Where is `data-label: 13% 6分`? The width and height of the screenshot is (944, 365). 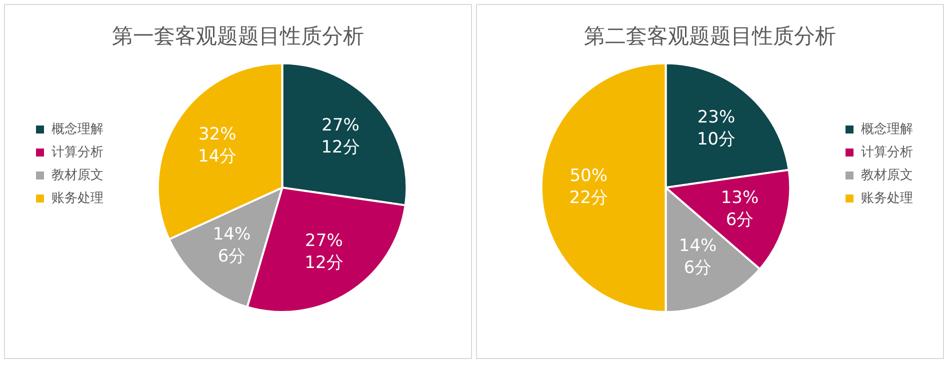
data-label: 13% 6分 is located at coordinates (739, 209).